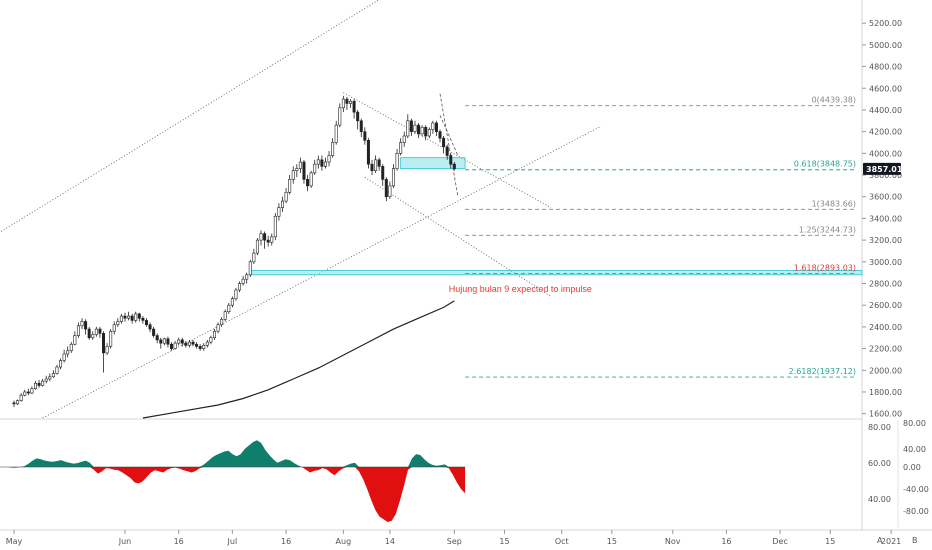 This screenshot has width=932, height=550. Describe the element at coordinates (915, 540) in the screenshot. I see `auto-scale-button-b: B` at that location.